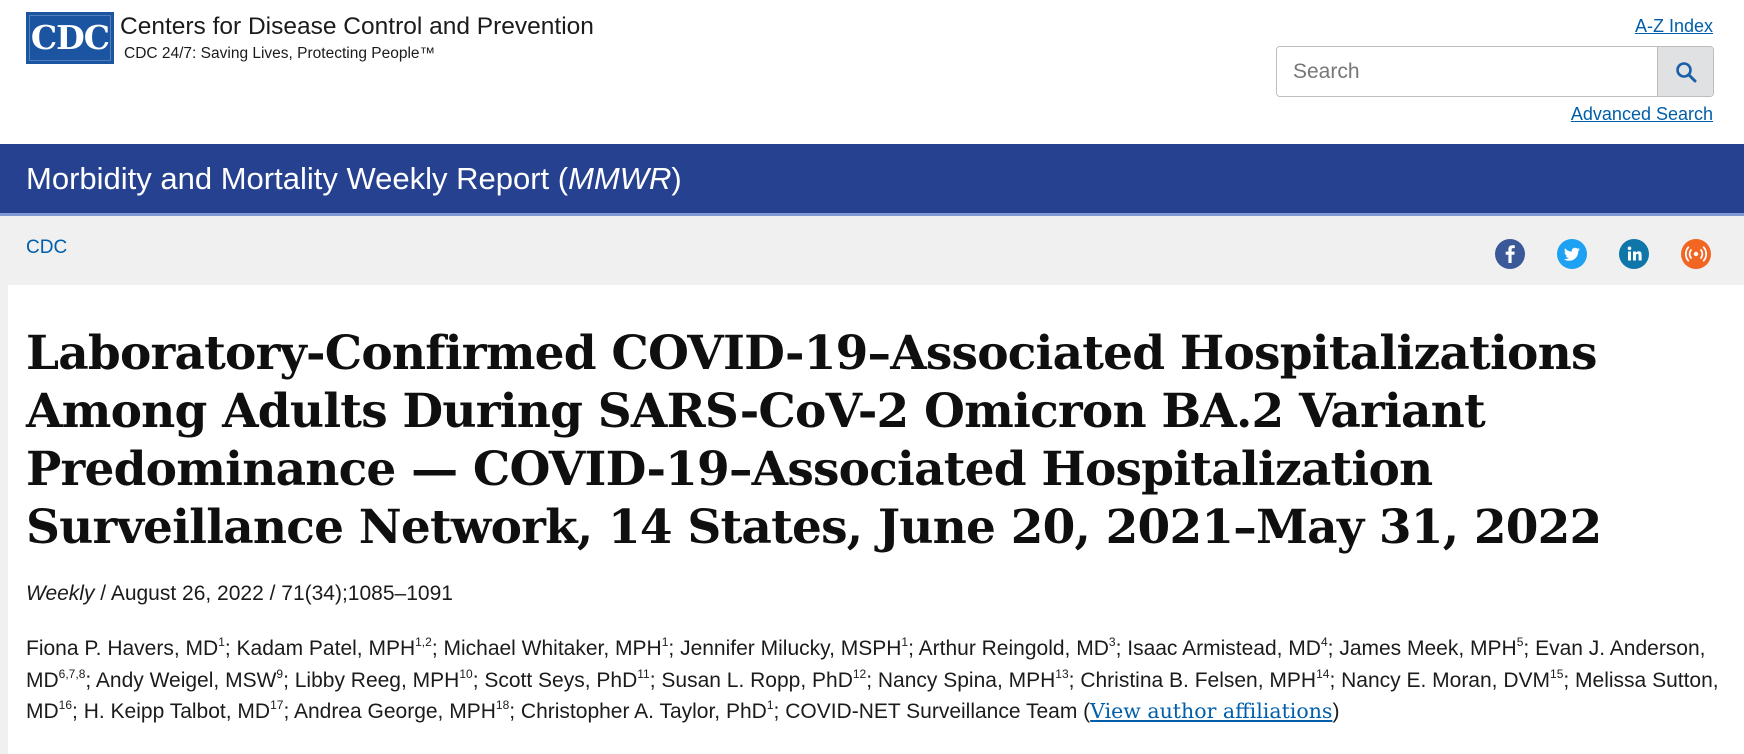  I want to click on author-affiliation-number: 16, so click(65, 705).